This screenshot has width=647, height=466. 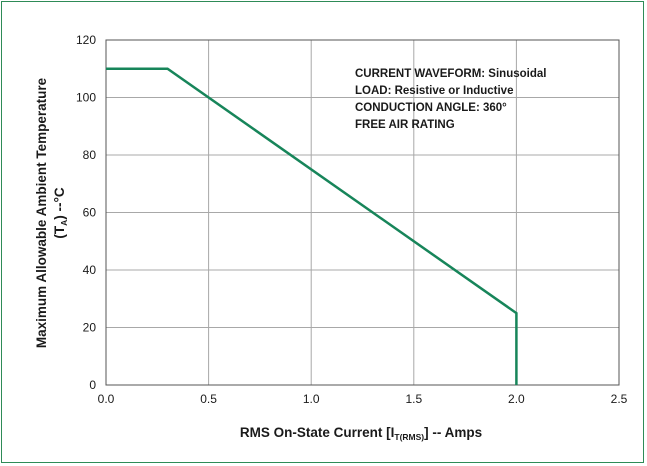 I want to click on x-axis-title-subscript: T(RMS), so click(x=409, y=437).